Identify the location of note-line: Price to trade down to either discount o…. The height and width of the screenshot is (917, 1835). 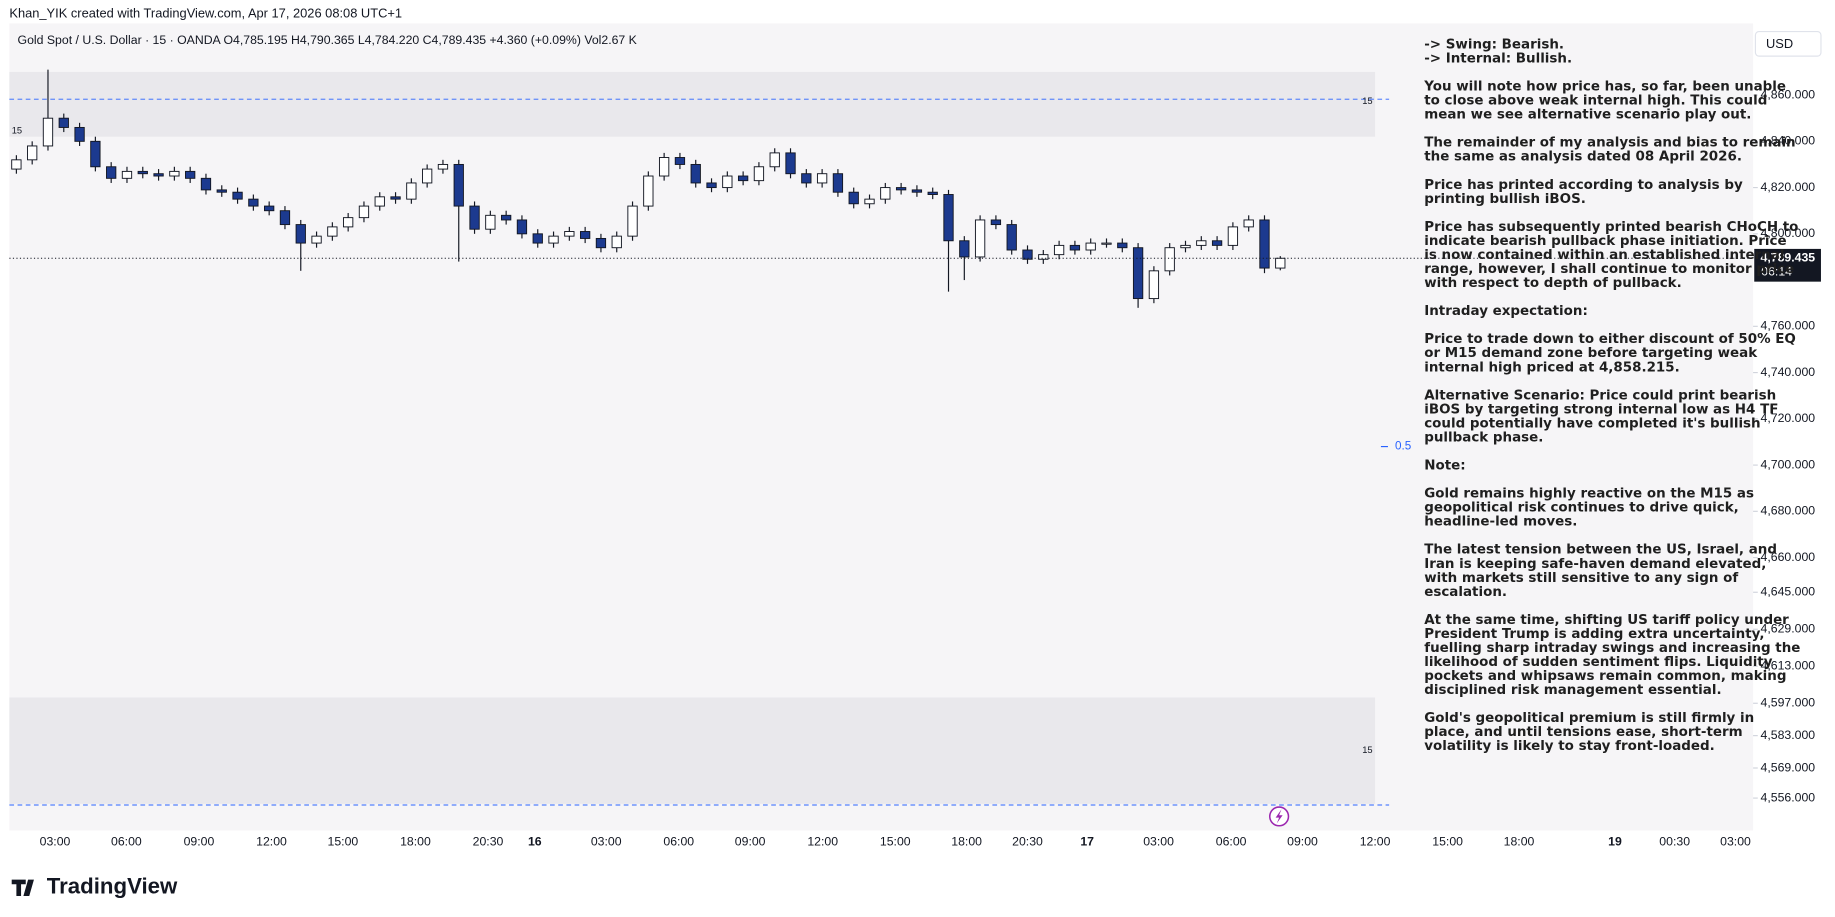
(1610, 339).